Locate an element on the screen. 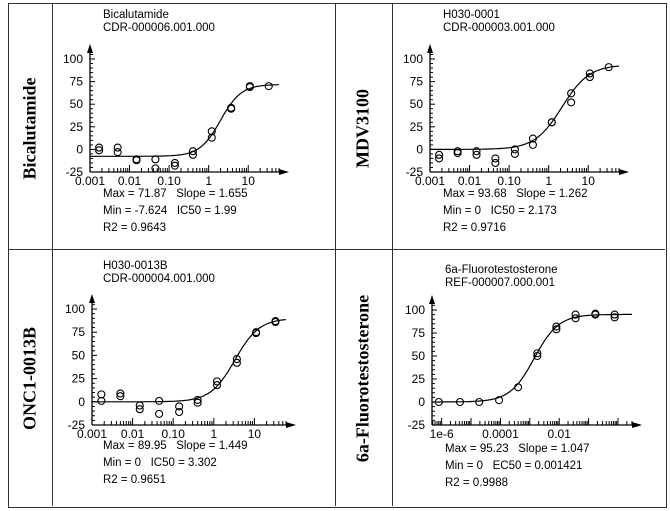 Image resolution: width=670 pixels, height=511 pixels. fit-stats: R2 = 0.9988 is located at coordinates (476, 483).